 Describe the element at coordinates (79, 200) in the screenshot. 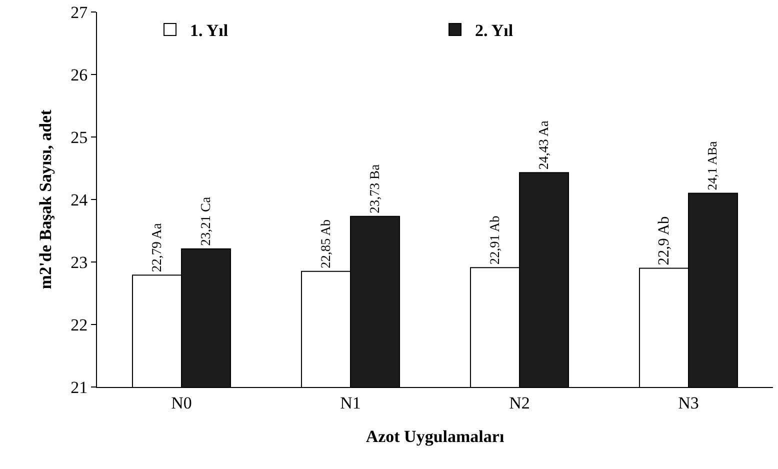

I see `y-tick-label: 24` at that location.